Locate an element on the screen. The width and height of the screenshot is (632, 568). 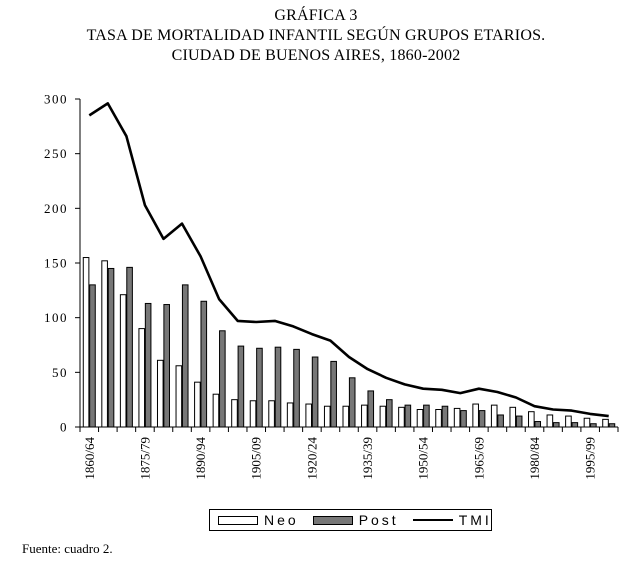
chart-subtitle-location: CIUDAD DE BUENOS AIRES, 1860-2002 is located at coordinates (316, 55).